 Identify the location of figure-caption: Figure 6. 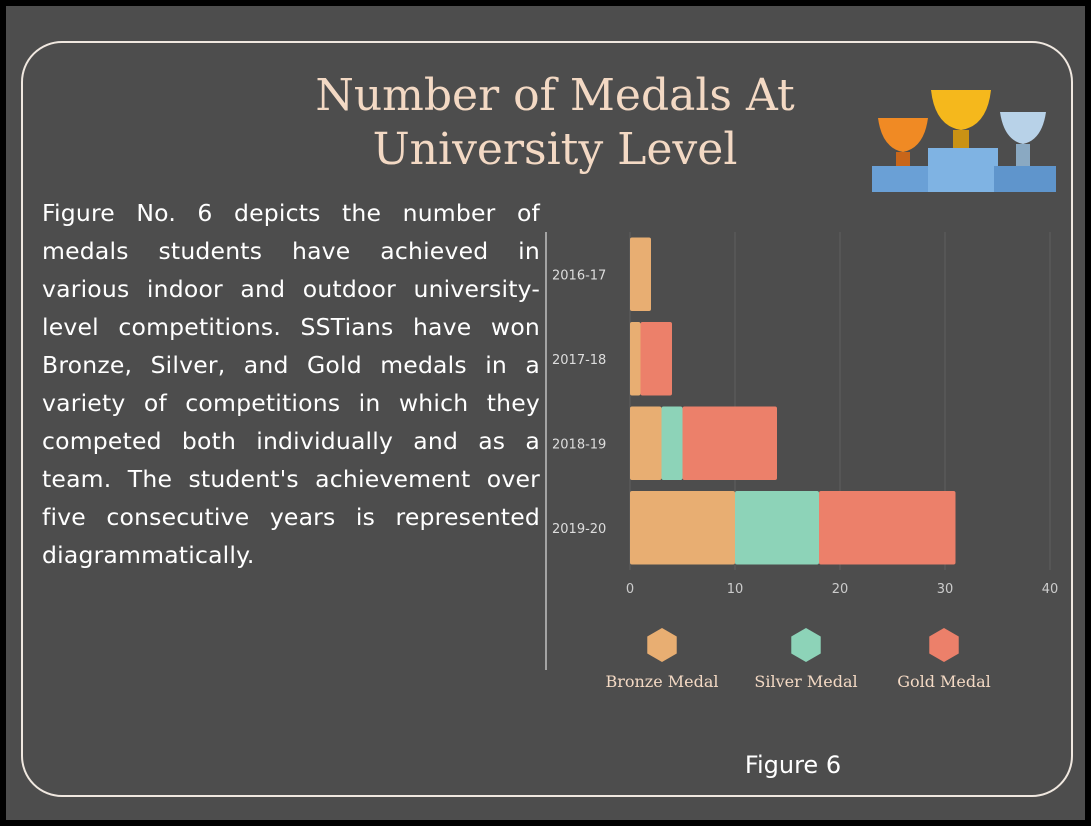
(793, 765).